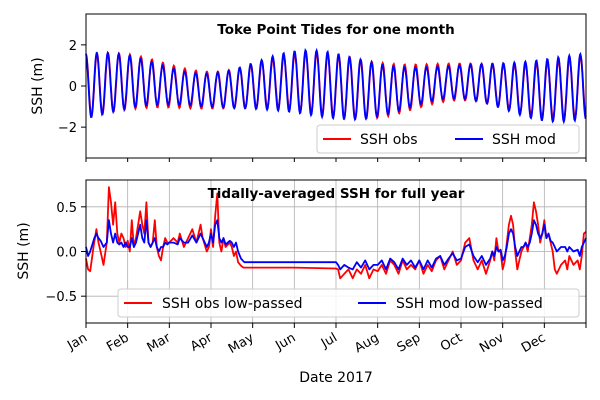 This screenshot has width=600, height=400. I want to click on averaged-legend-box, so click(348, 303).